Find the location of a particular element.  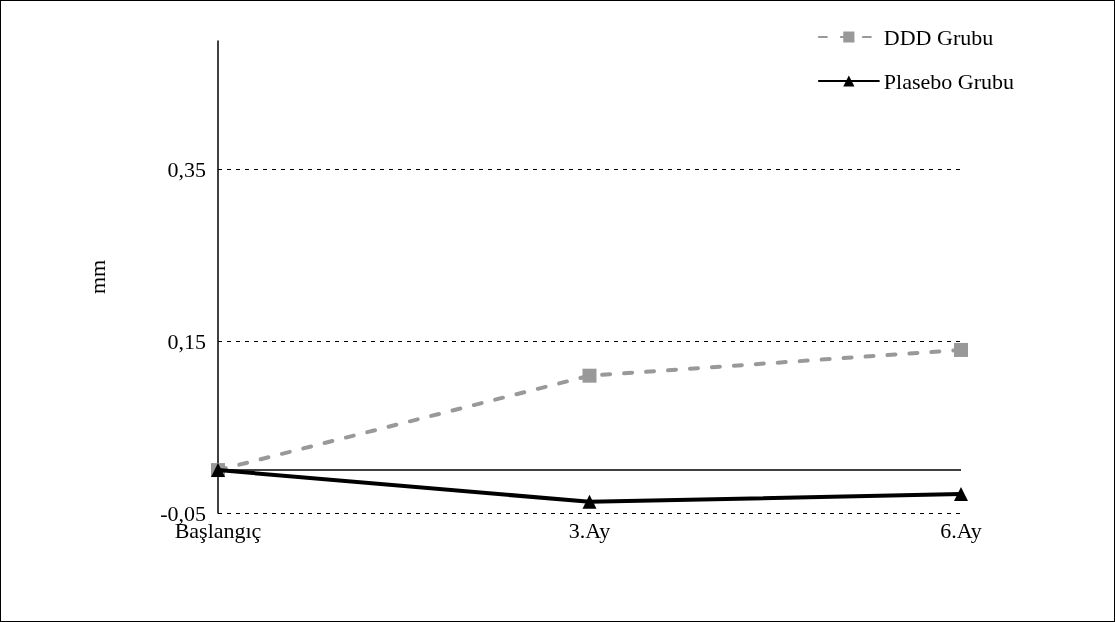

y-tick-label: 0,15 is located at coordinates (186, 341).